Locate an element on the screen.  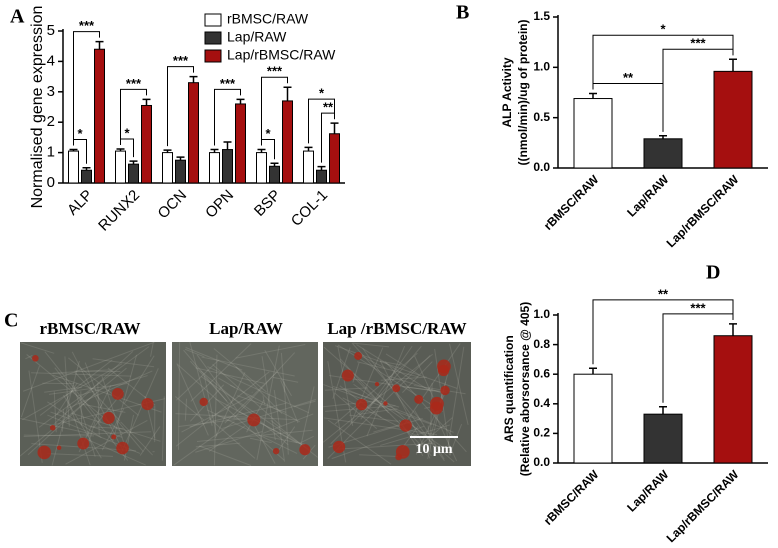
legend-label: rBMSC/RAW is located at coordinates (268, 19).